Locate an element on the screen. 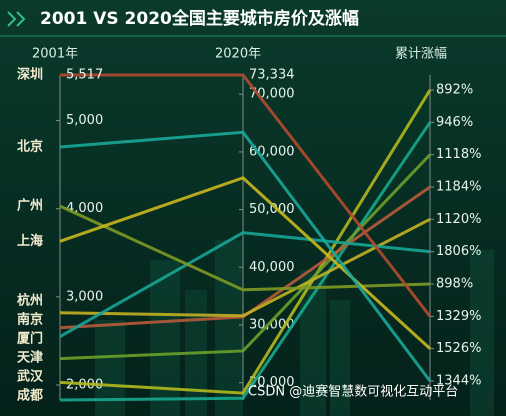 The image size is (506, 416). value-label: 892% is located at coordinates (454, 90).